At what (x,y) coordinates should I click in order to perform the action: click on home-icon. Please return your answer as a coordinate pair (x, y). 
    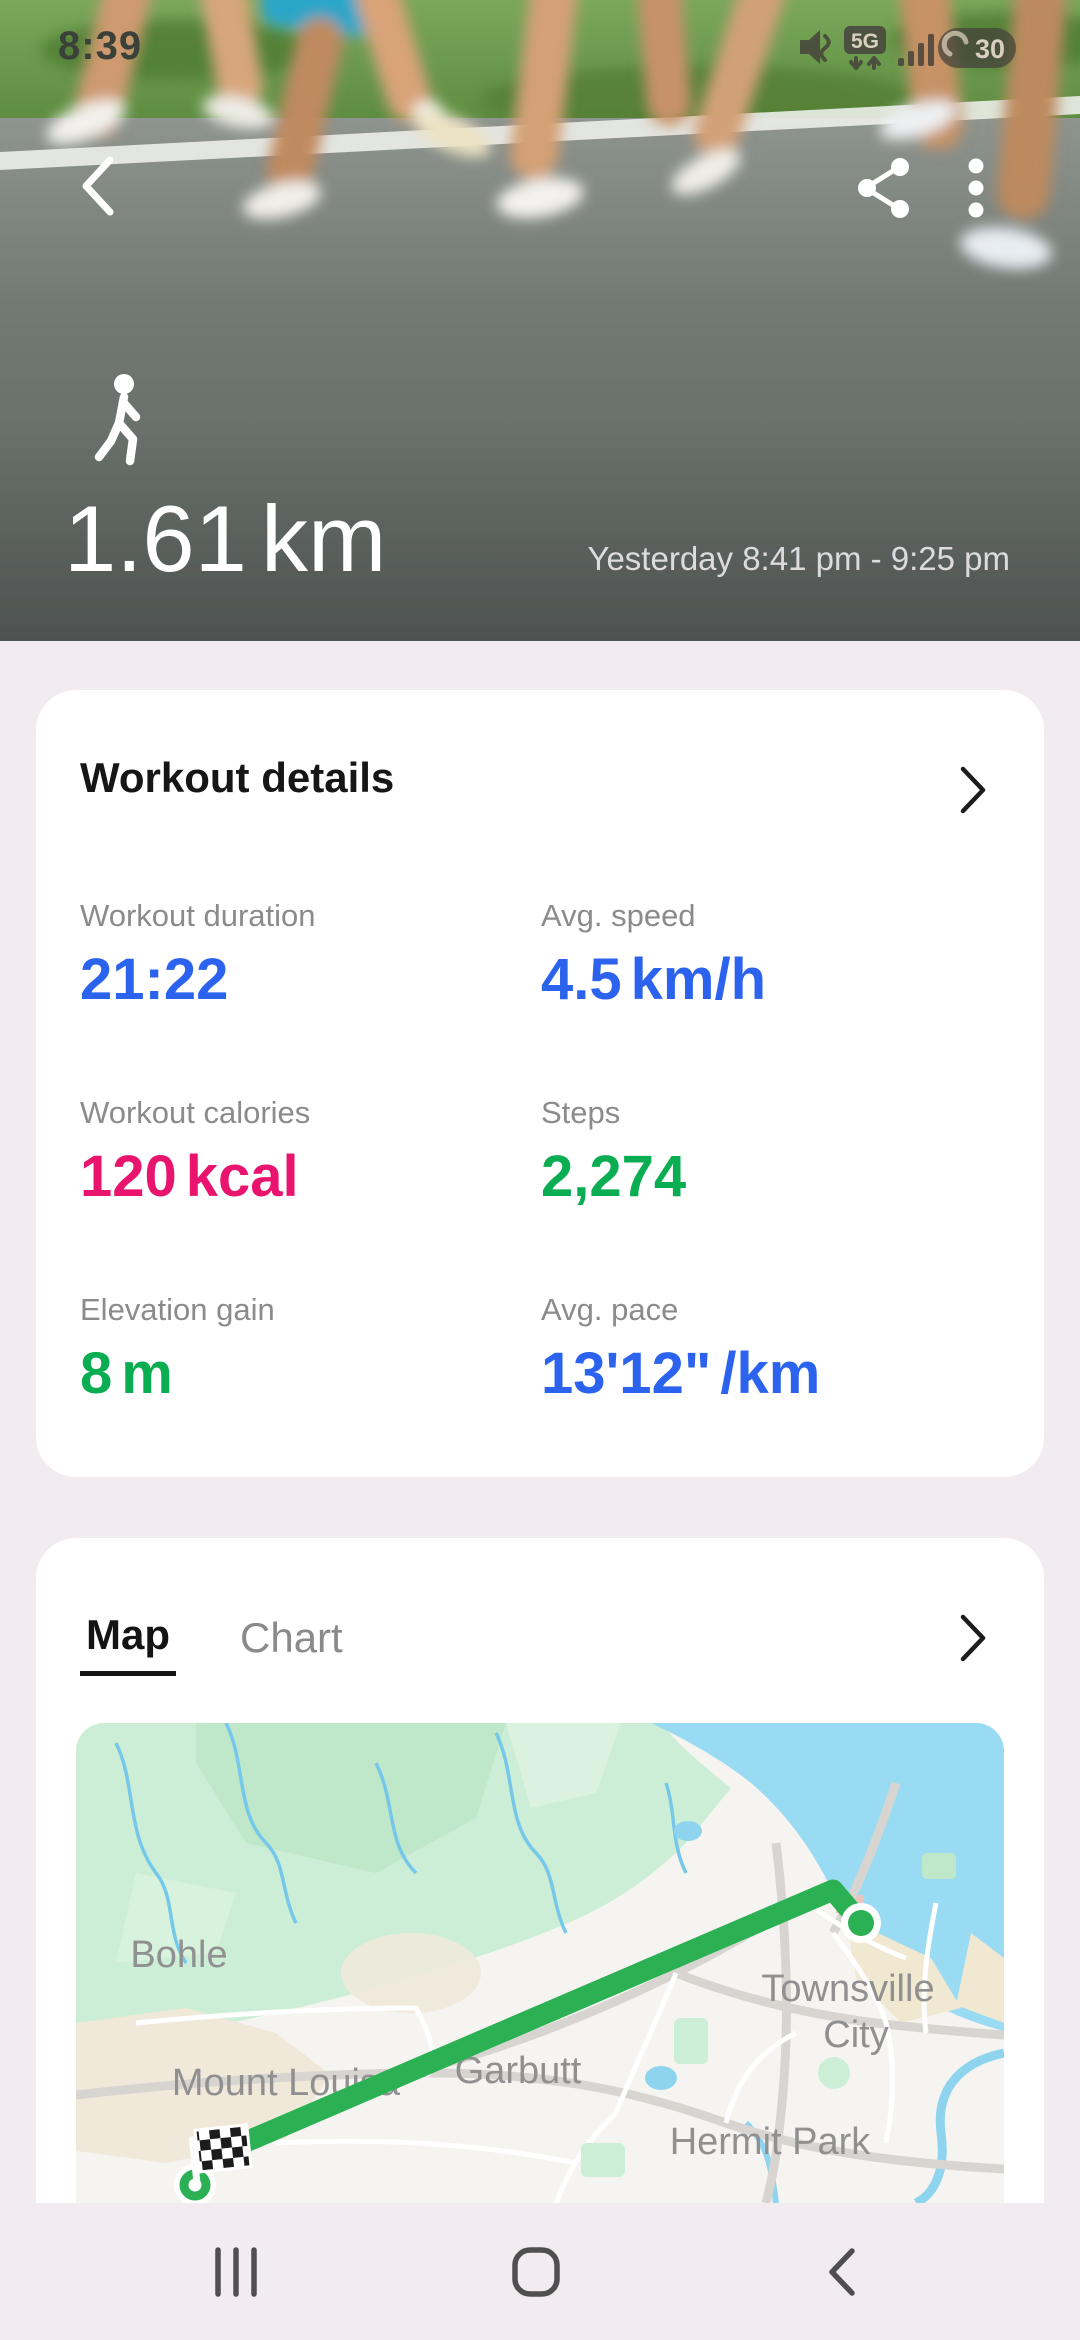
    Looking at the image, I should click on (536, 2272).